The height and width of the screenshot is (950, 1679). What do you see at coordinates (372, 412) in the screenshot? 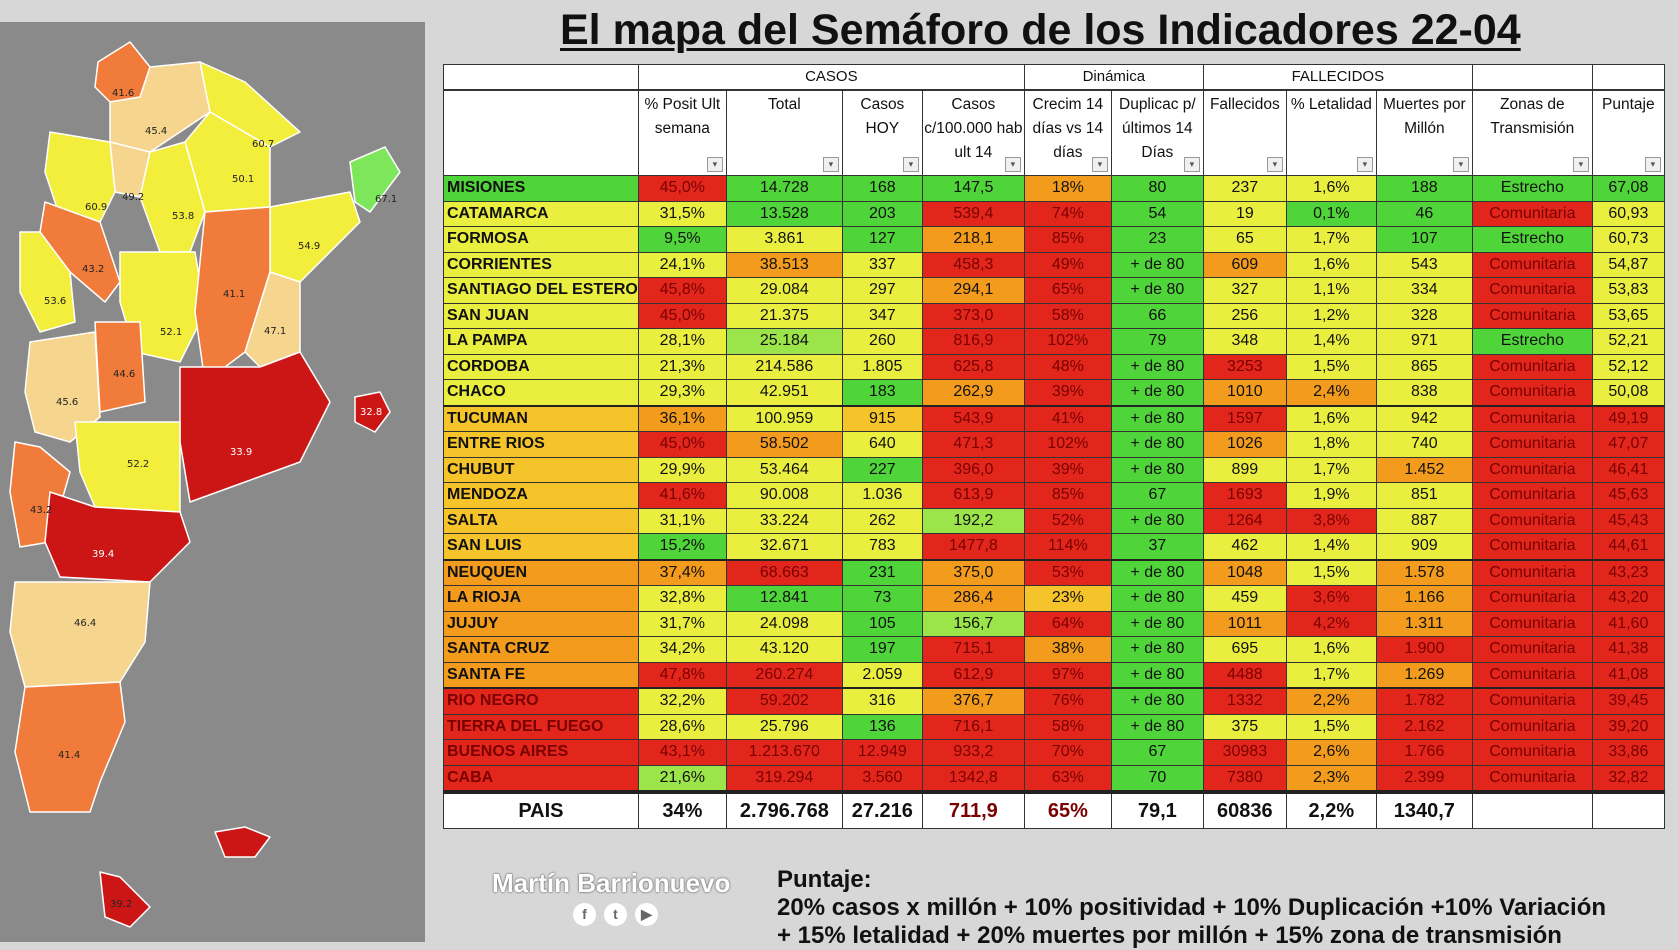
I see `province-caba` at bounding box center [372, 412].